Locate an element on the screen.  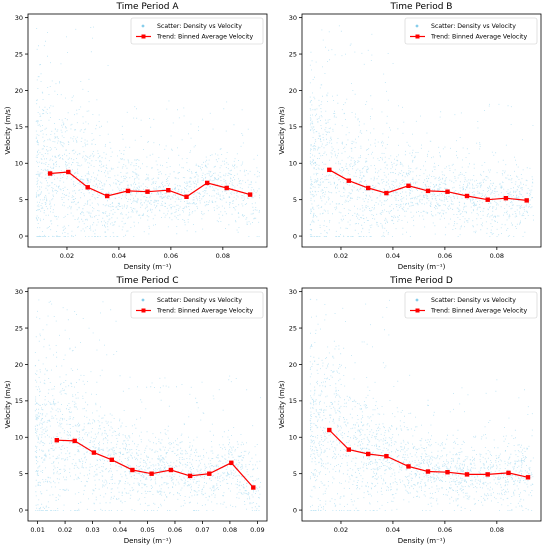
chart-title: Time Period C is located at coordinates (146, 281).